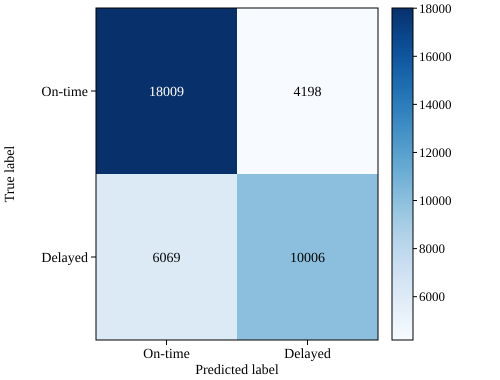 The height and width of the screenshot is (380, 500). What do you see at coordinates (166, 92) in the screenshot?
I see `data-label: 18009` at bounding box center [166, 92].